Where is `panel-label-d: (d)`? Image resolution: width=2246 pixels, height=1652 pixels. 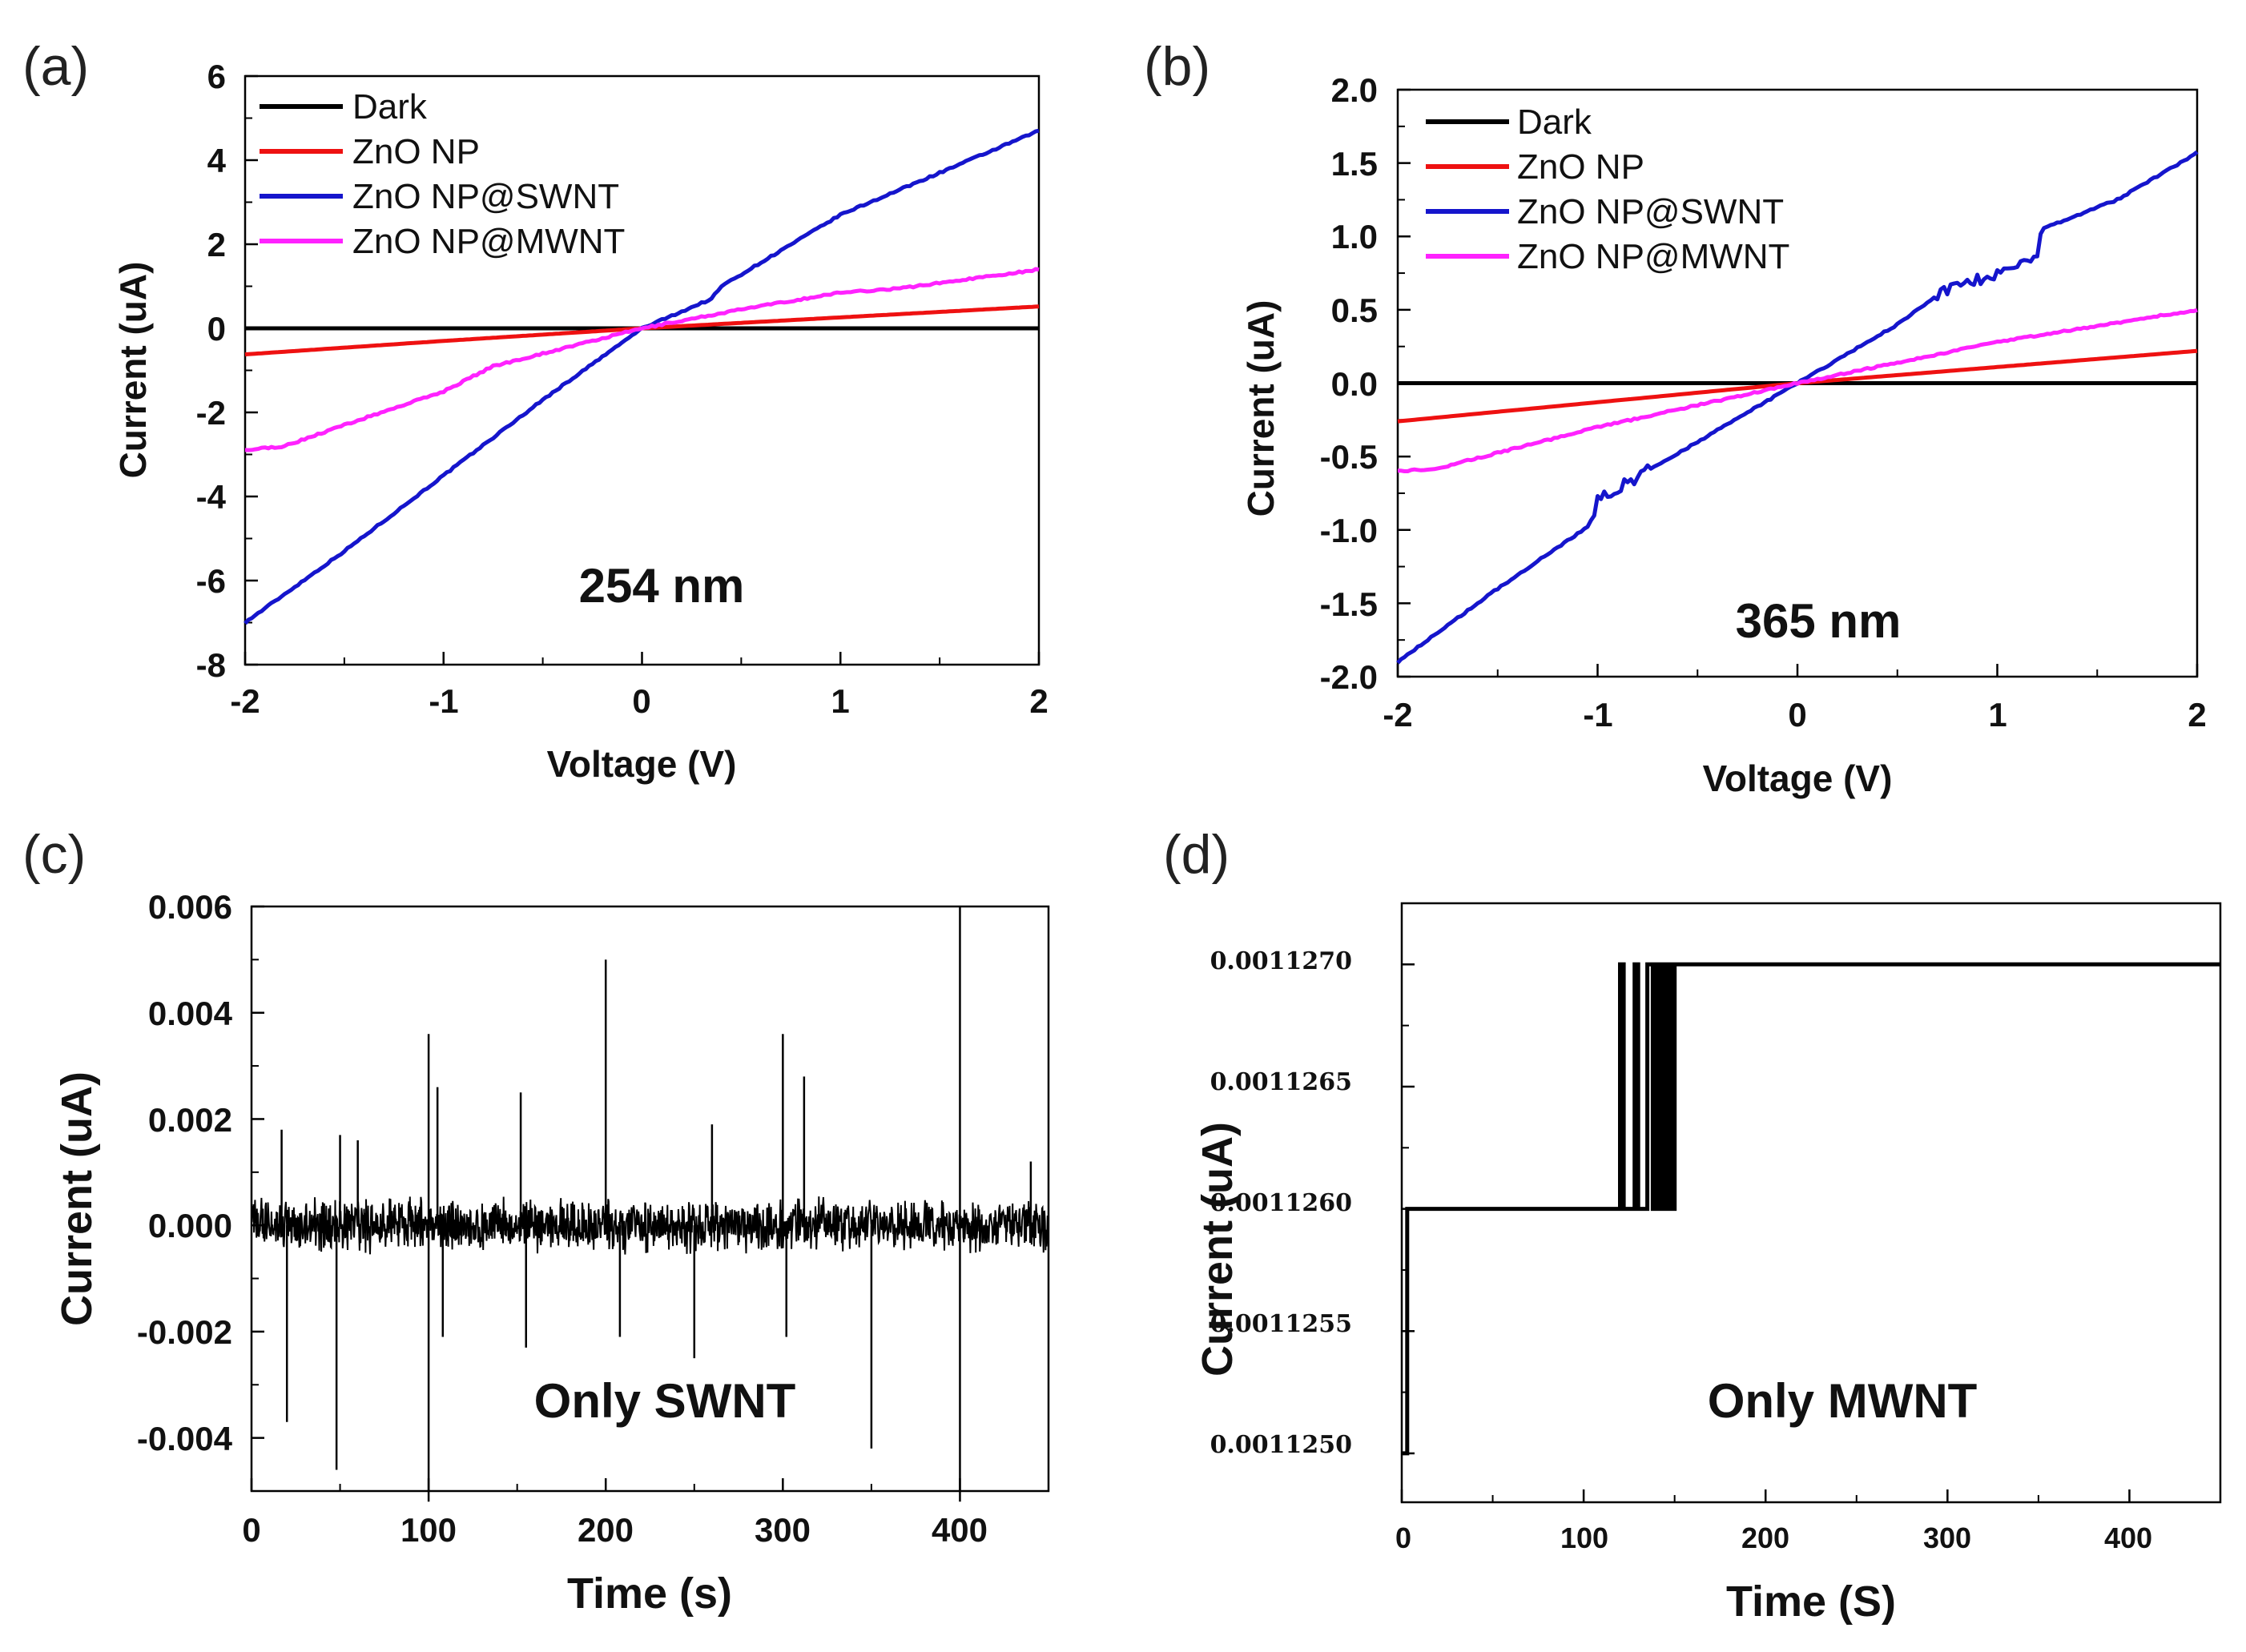 panel-label-d: (d) is located at coordinates (1196, 855).